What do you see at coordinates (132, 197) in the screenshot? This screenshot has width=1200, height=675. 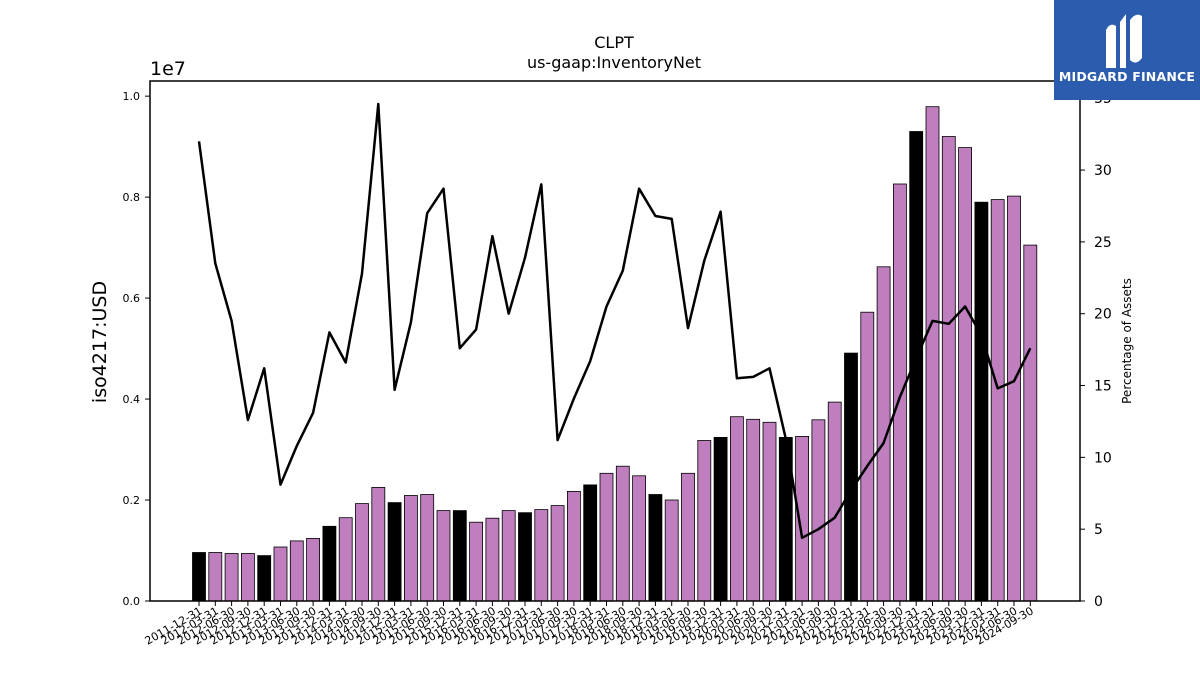 I see `y-tick-label: 0.8` at bounding box center [132, 197].